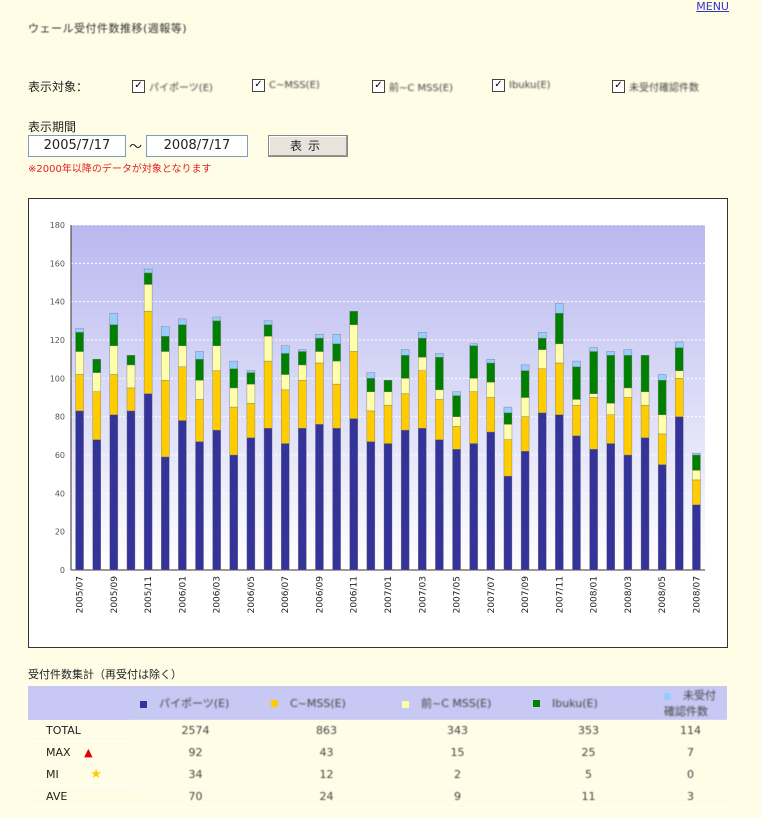 Image resolution: width=761 pixels, height=818 pixels. Describe the element at coordinates (457, 752) in the screenshot. I see `summary-cell: 15` at that location.